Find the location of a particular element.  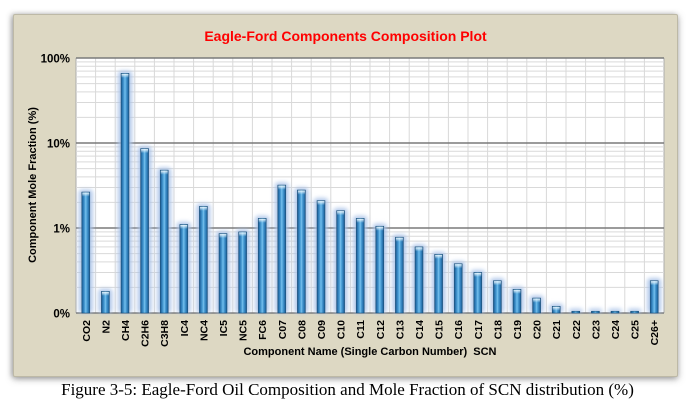

x-tick-label: C13 is located at coordinates (400, 329).